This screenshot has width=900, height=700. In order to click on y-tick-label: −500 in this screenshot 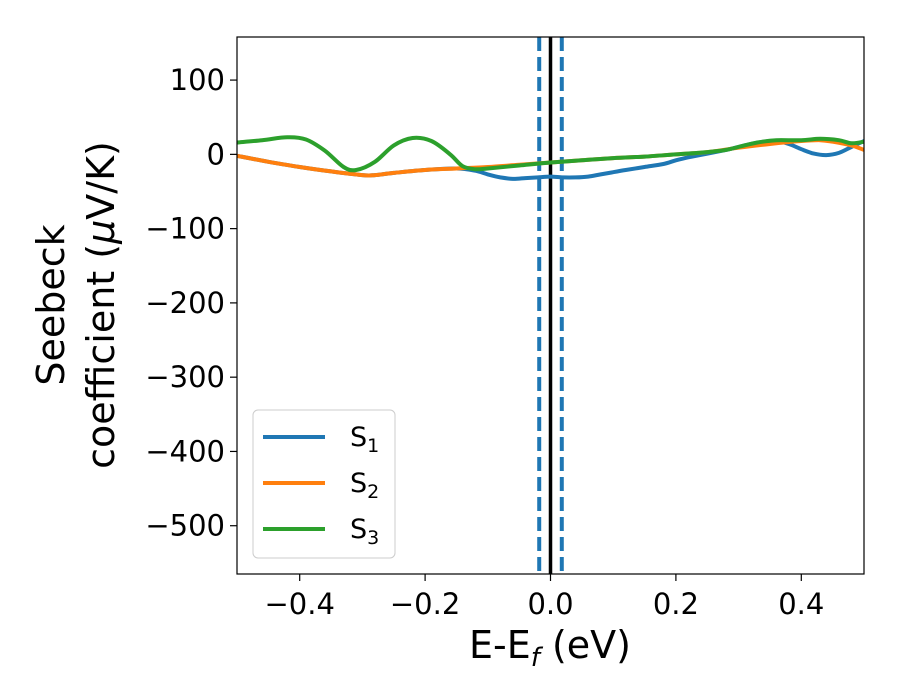, I will do `click(185, 526)`.